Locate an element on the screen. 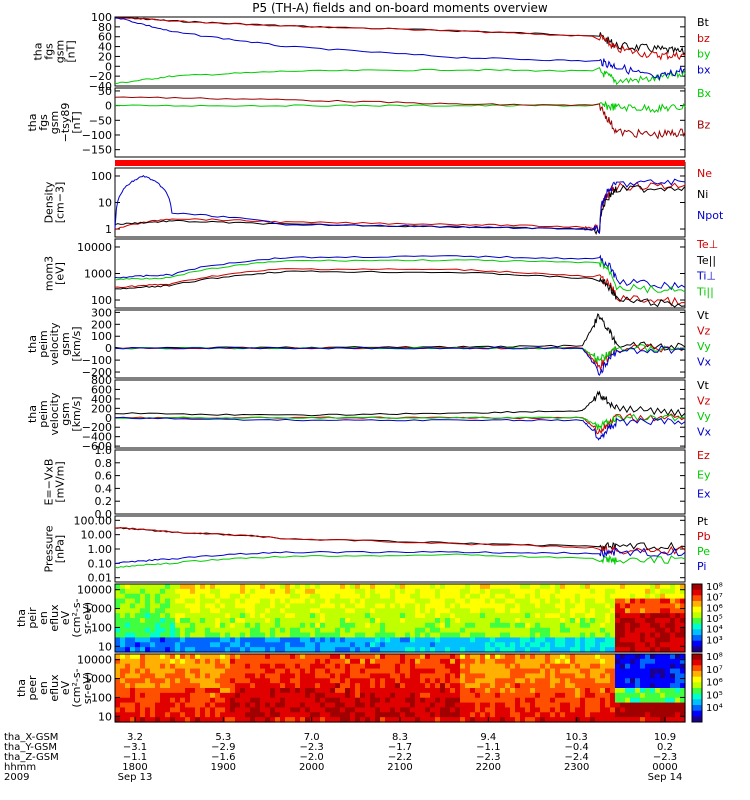 This screenshot has height=800, width=750. y-axis-label: fgs is located at coordinates (43, 122).